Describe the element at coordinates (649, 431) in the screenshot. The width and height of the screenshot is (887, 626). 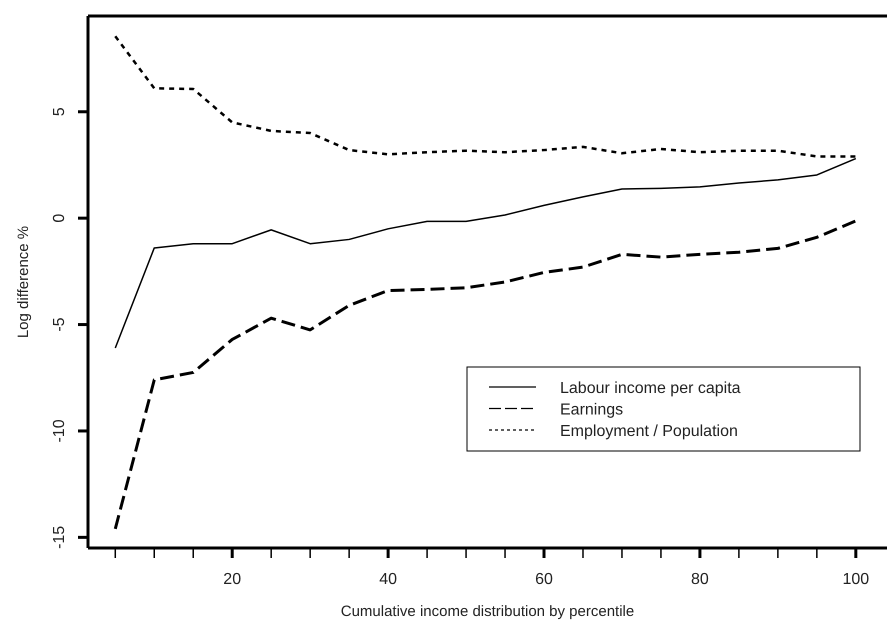
I see `legend-label: Employment / Population` at that location.